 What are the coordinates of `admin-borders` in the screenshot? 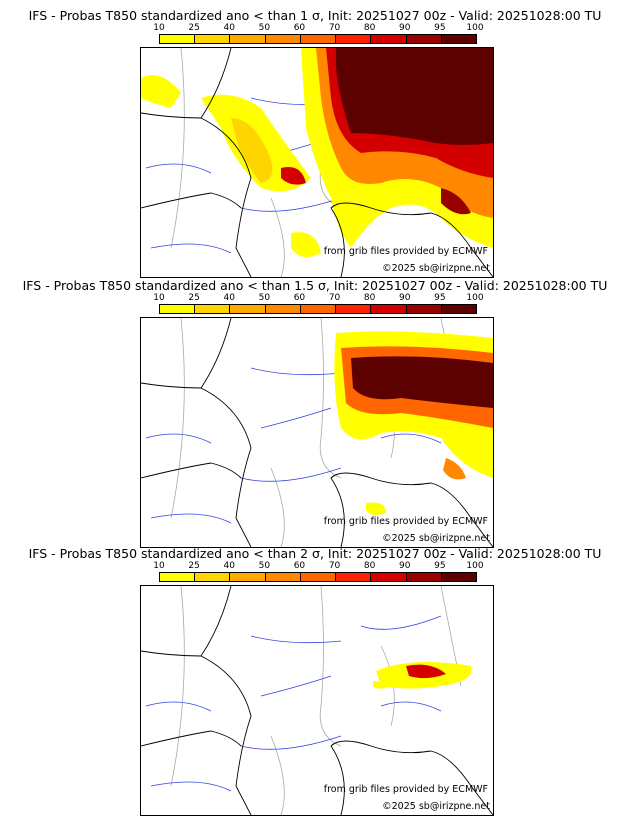 It's located at (316, 700).